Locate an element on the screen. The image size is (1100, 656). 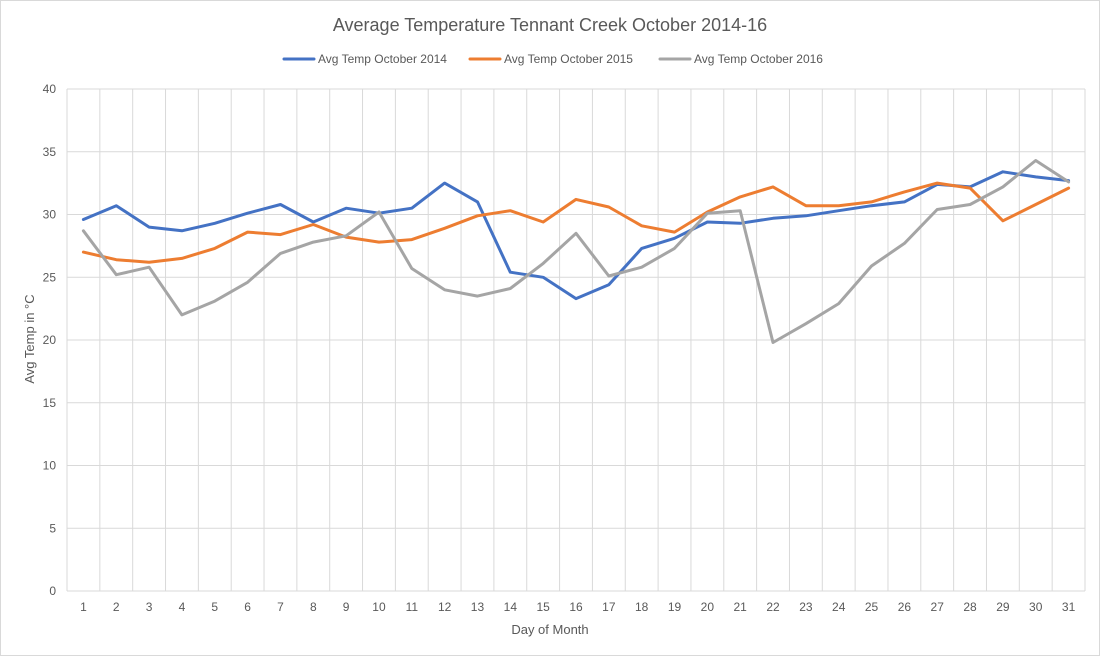
x-tick-label: 30 is located at coordinates (1036, 607).